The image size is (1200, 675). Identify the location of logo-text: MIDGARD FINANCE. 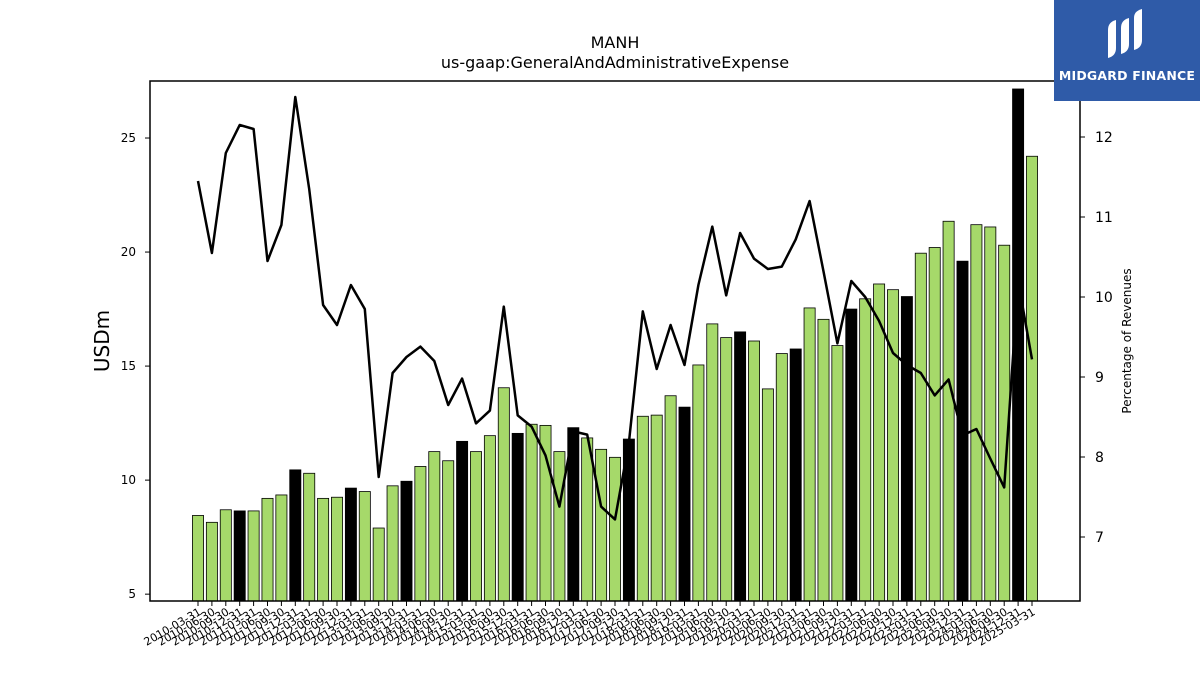
(1127, 75).